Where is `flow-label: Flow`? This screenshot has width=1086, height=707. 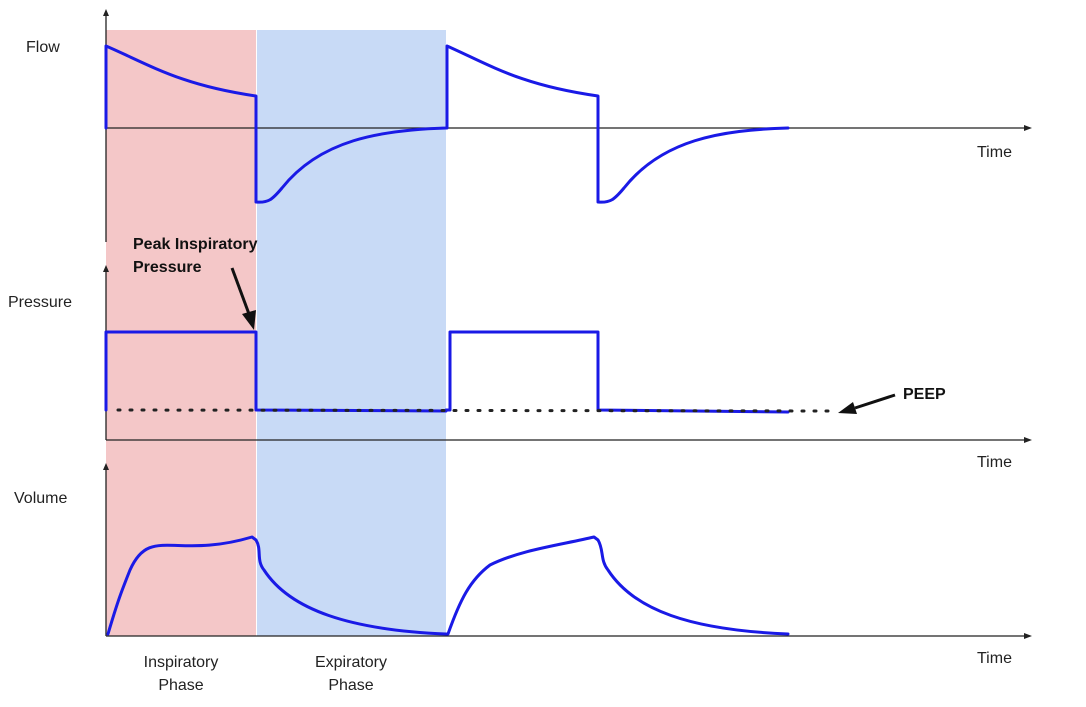
flow-label: Flow is located at coordinates (43, 47).